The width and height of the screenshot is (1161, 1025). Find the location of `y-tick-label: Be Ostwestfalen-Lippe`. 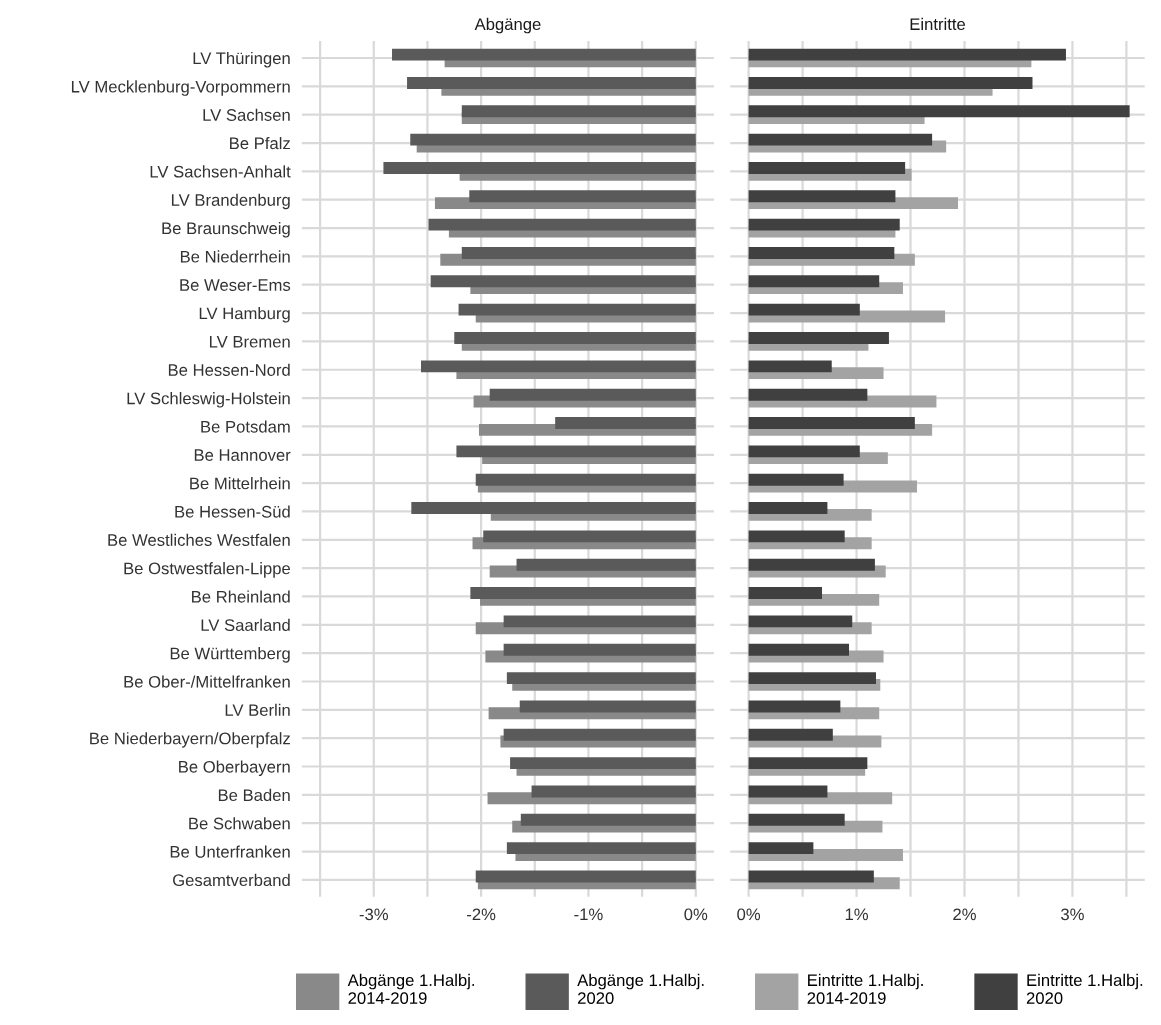

y-tick-label: Be Ostwestfalen-Lippe is located at coordinates (207, 570).